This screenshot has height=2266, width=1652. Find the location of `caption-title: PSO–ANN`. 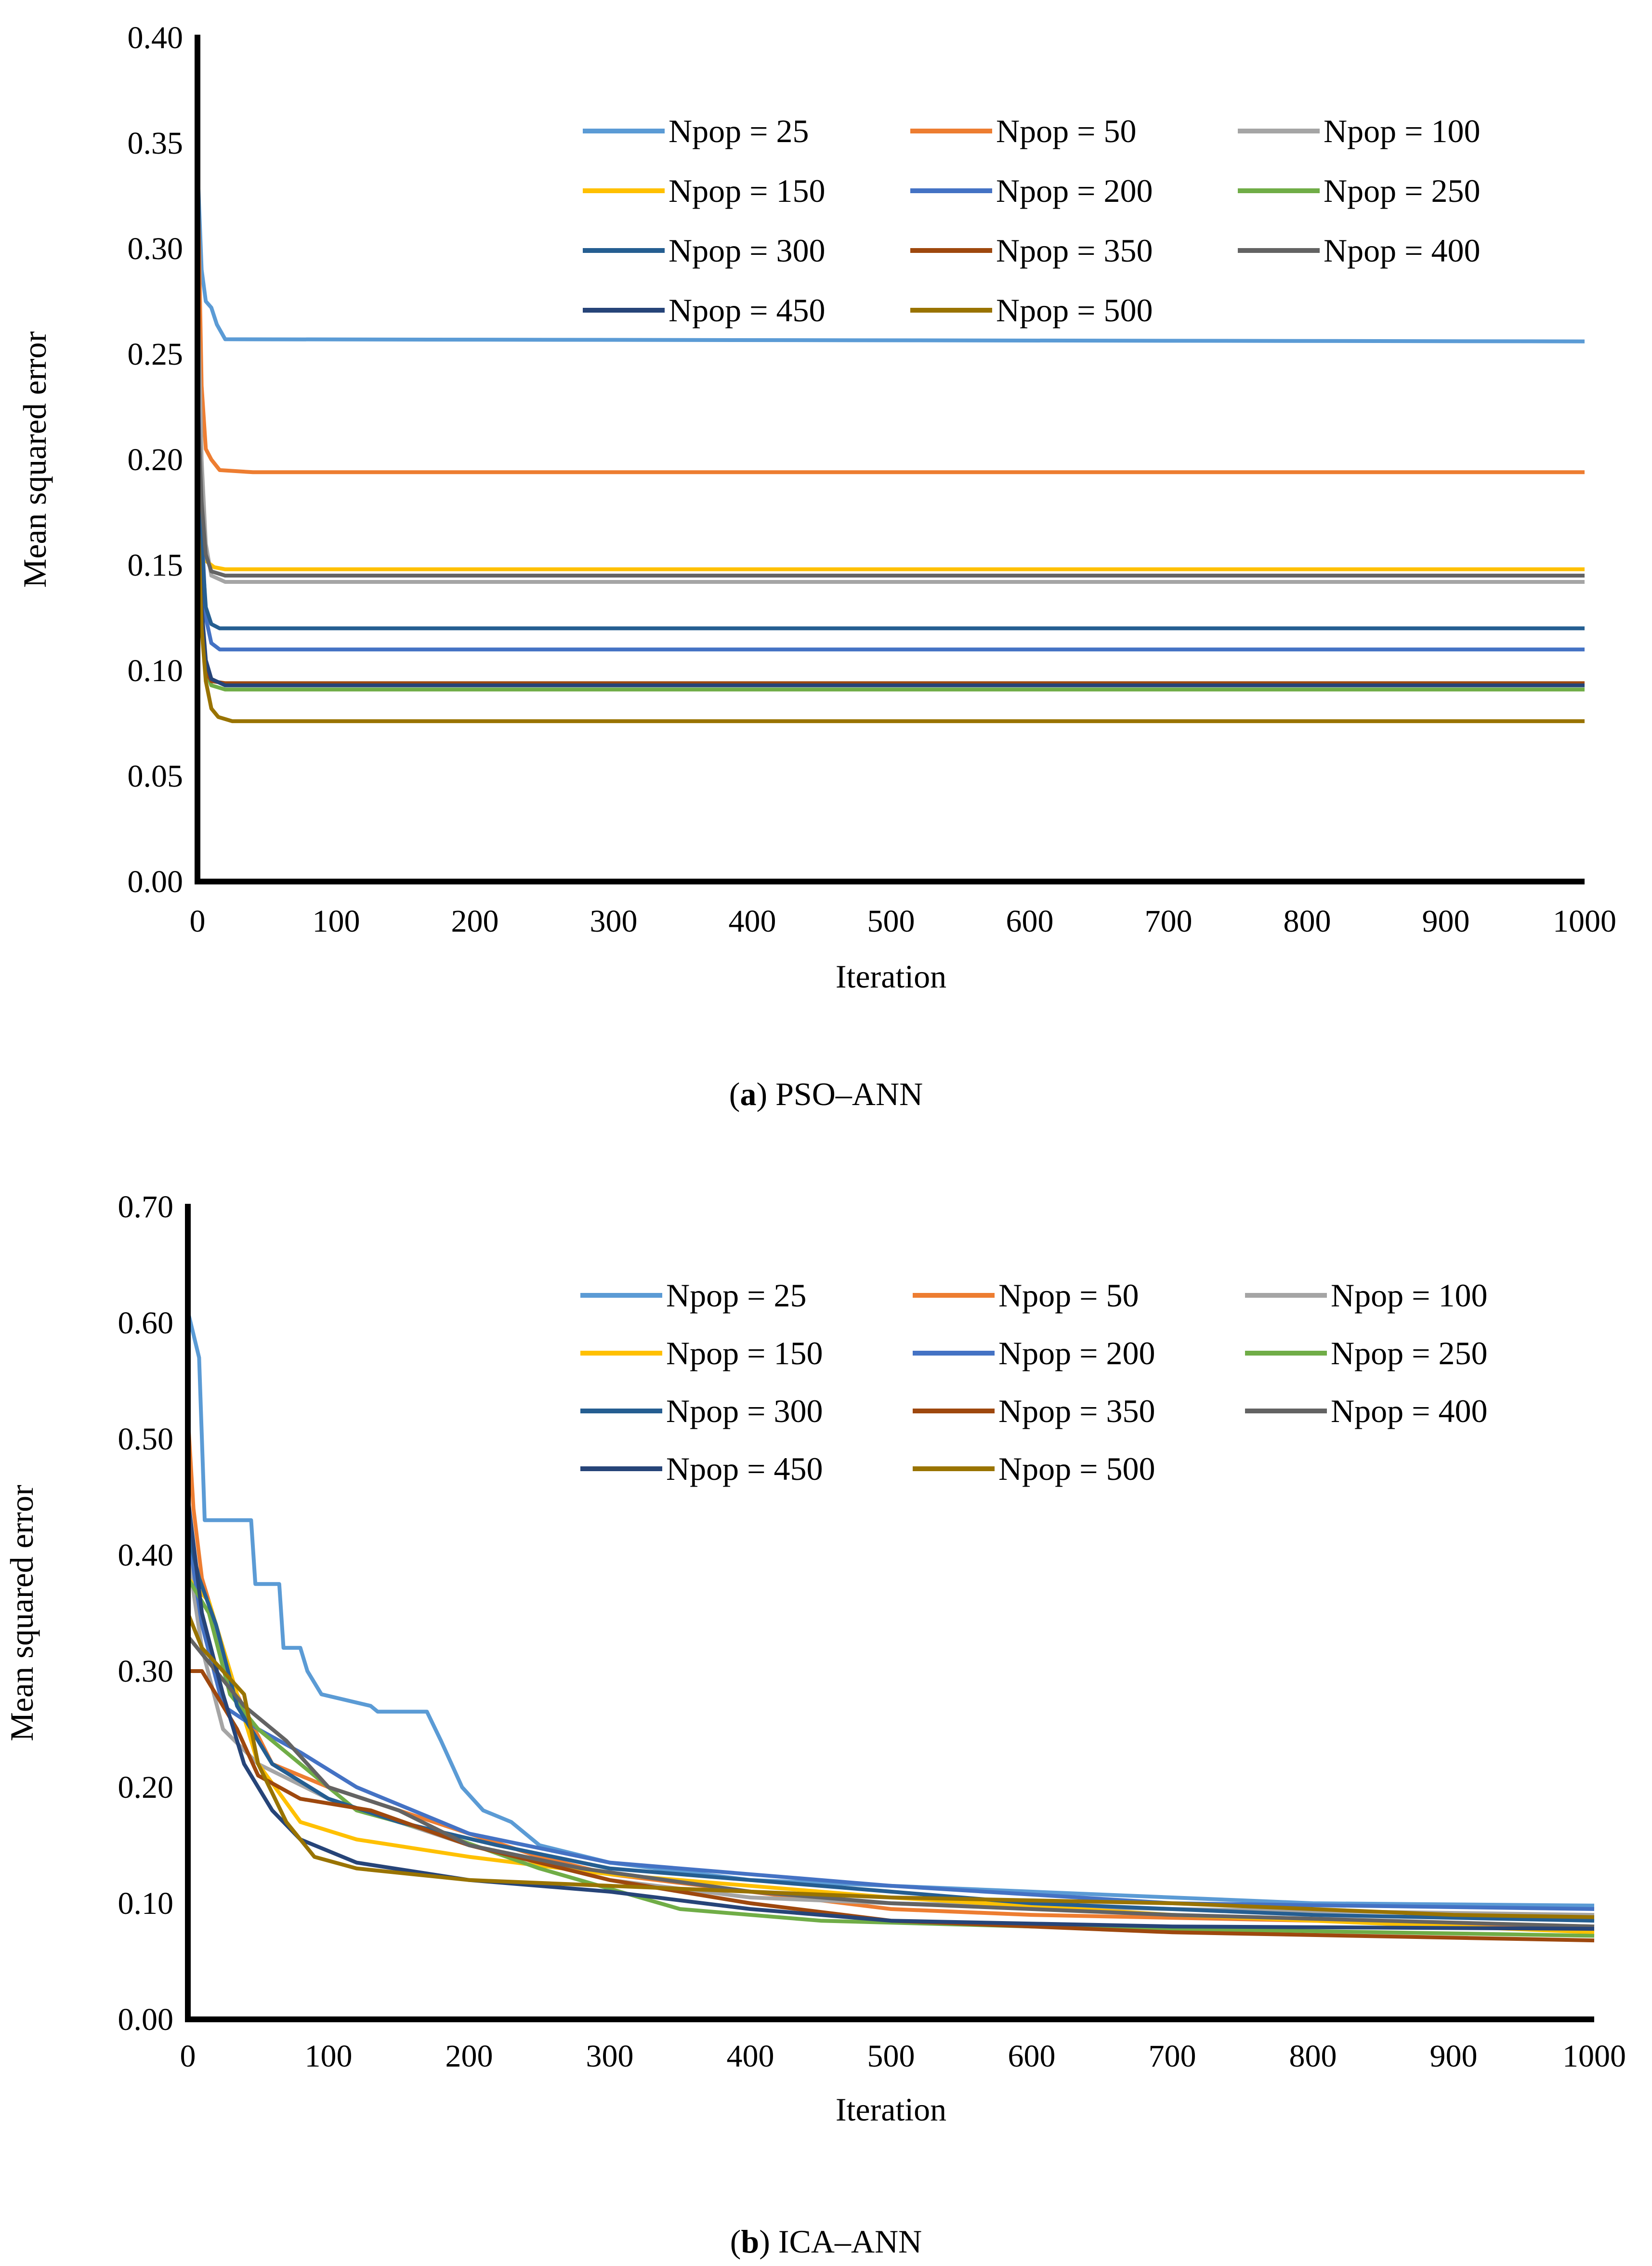

caption-title: PSO–ANN is located at coordinates (849, 1094).